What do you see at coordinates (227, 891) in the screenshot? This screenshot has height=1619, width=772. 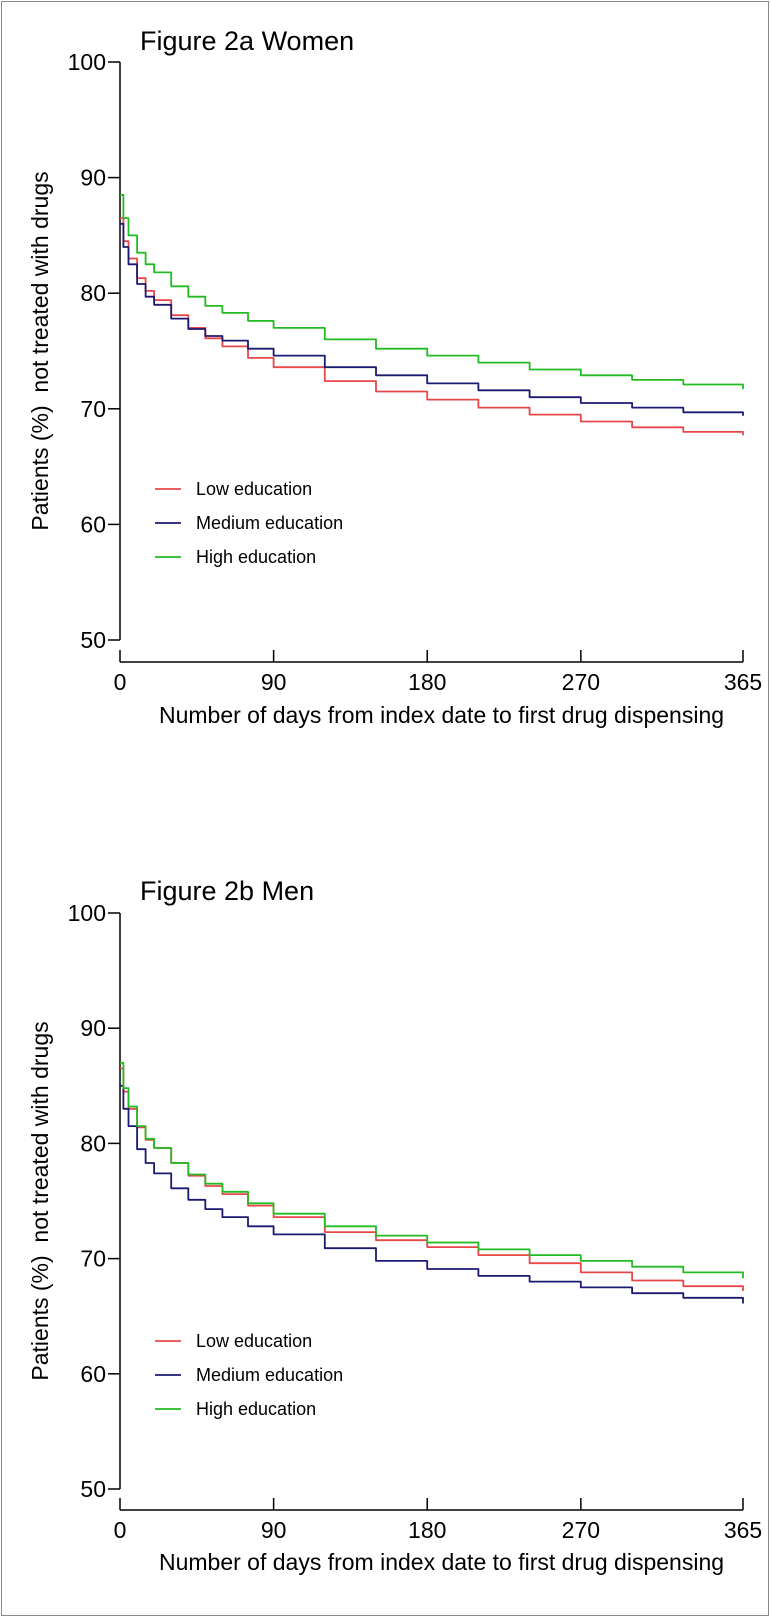 I see `chart-title: Figure 2b Men` at bounding box center [227, 891].